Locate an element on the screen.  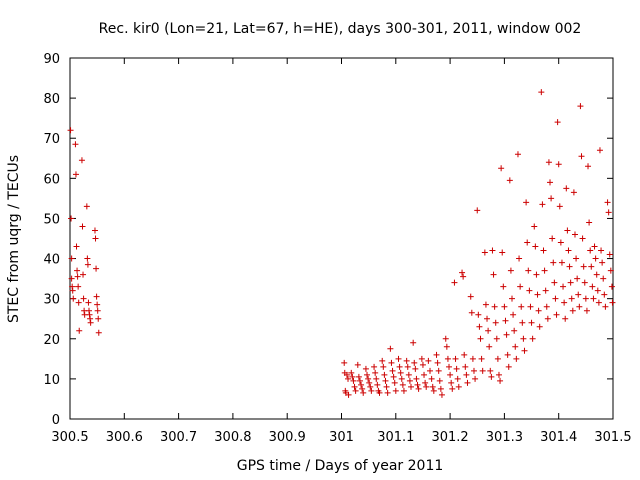
y-tick-label: 30 is located at coordinates (51, 300).